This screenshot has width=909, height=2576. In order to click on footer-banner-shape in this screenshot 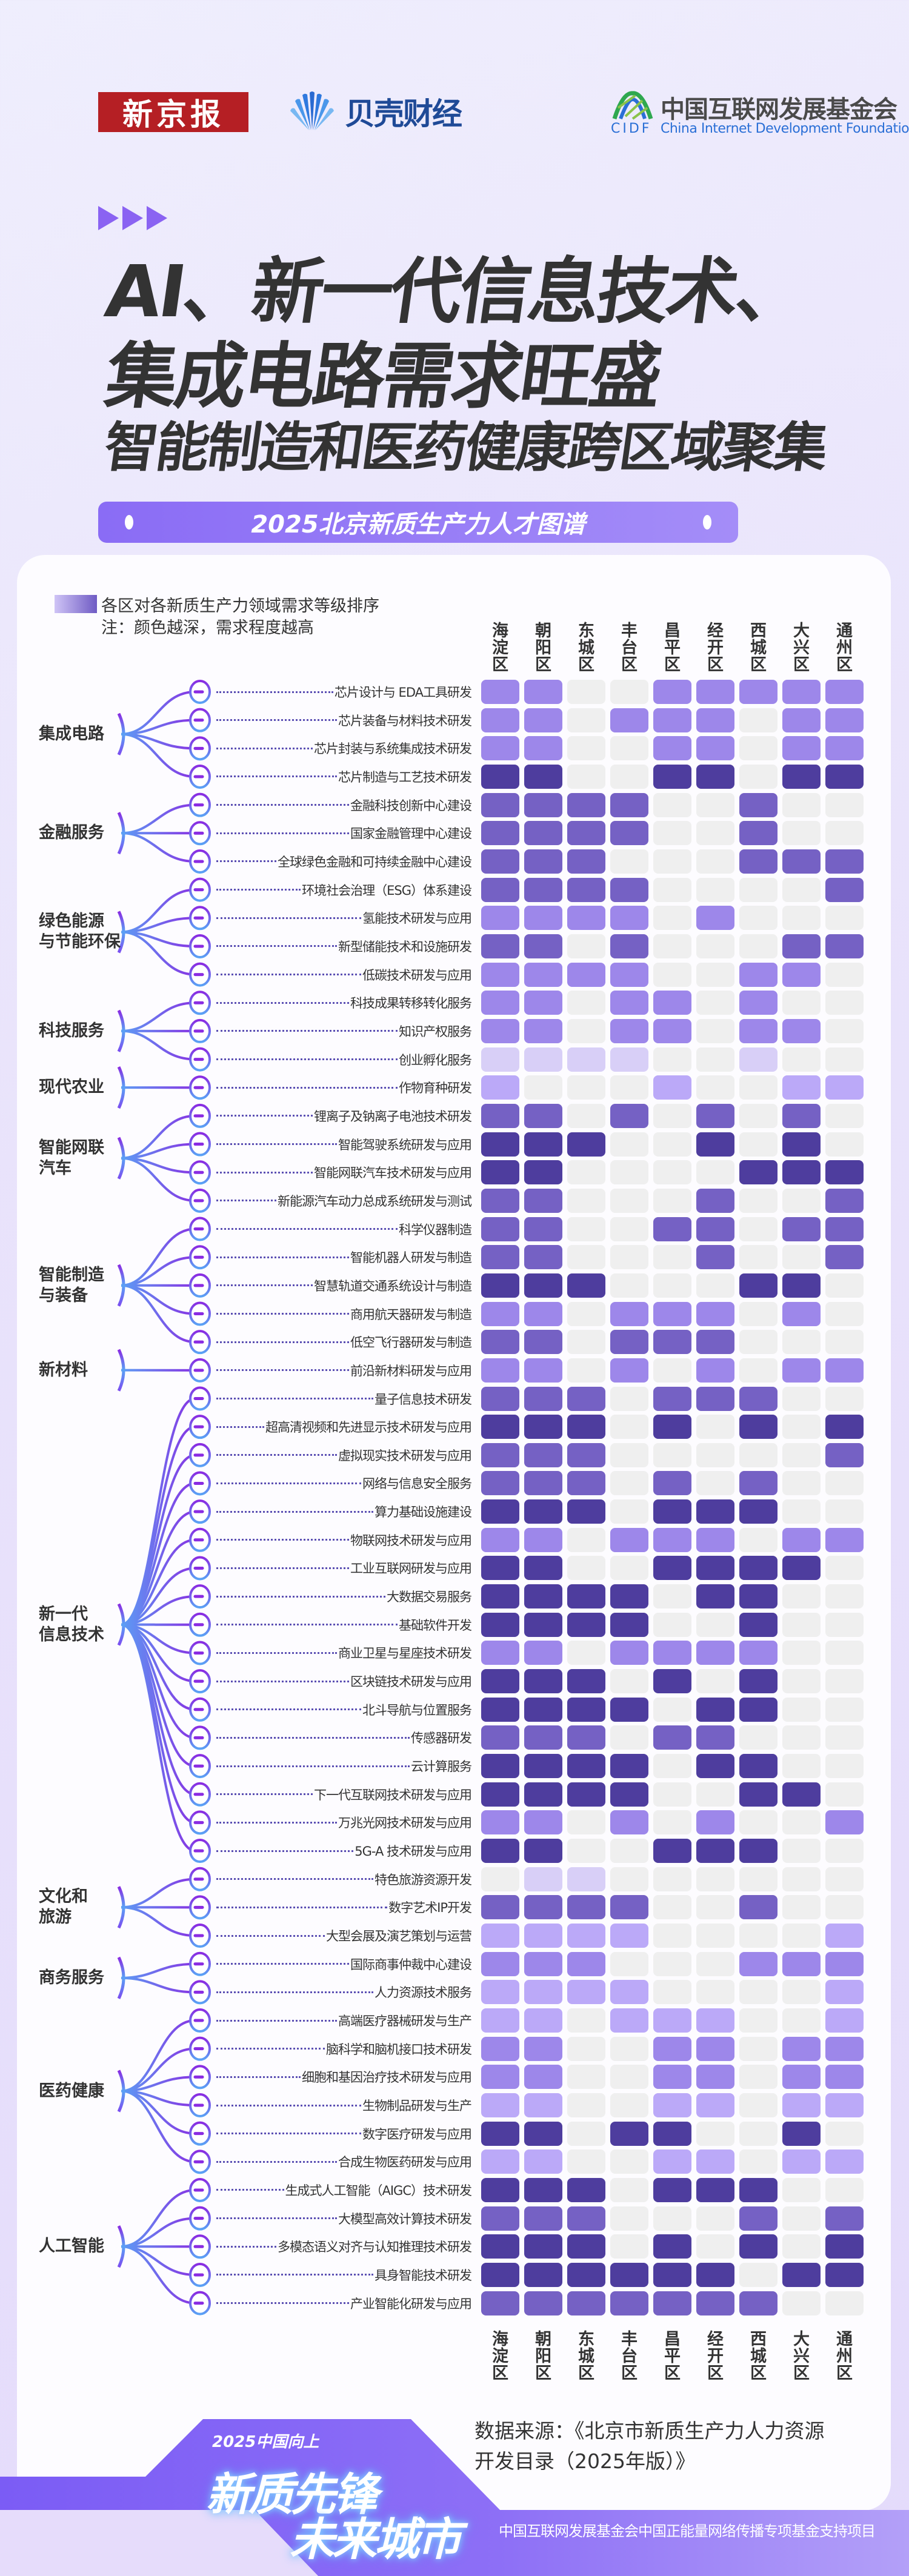, I will do `click(454, 2498)`.